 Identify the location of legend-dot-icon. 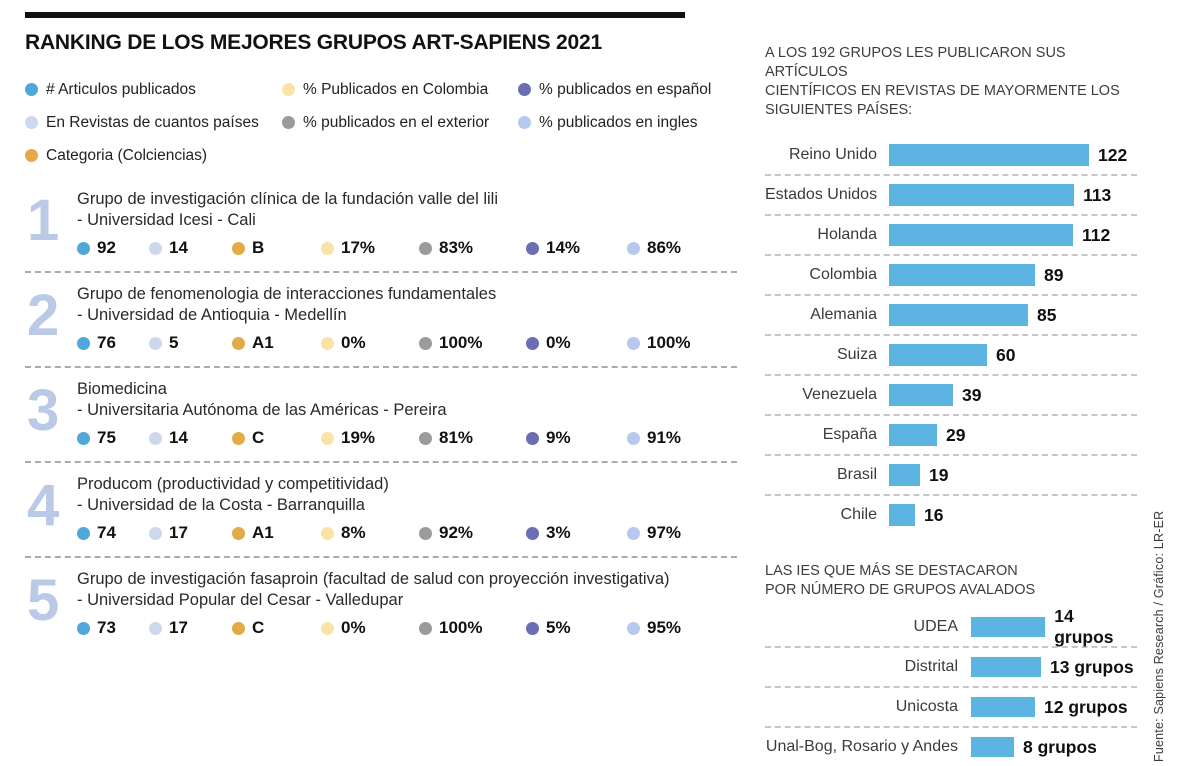
(31, 89).